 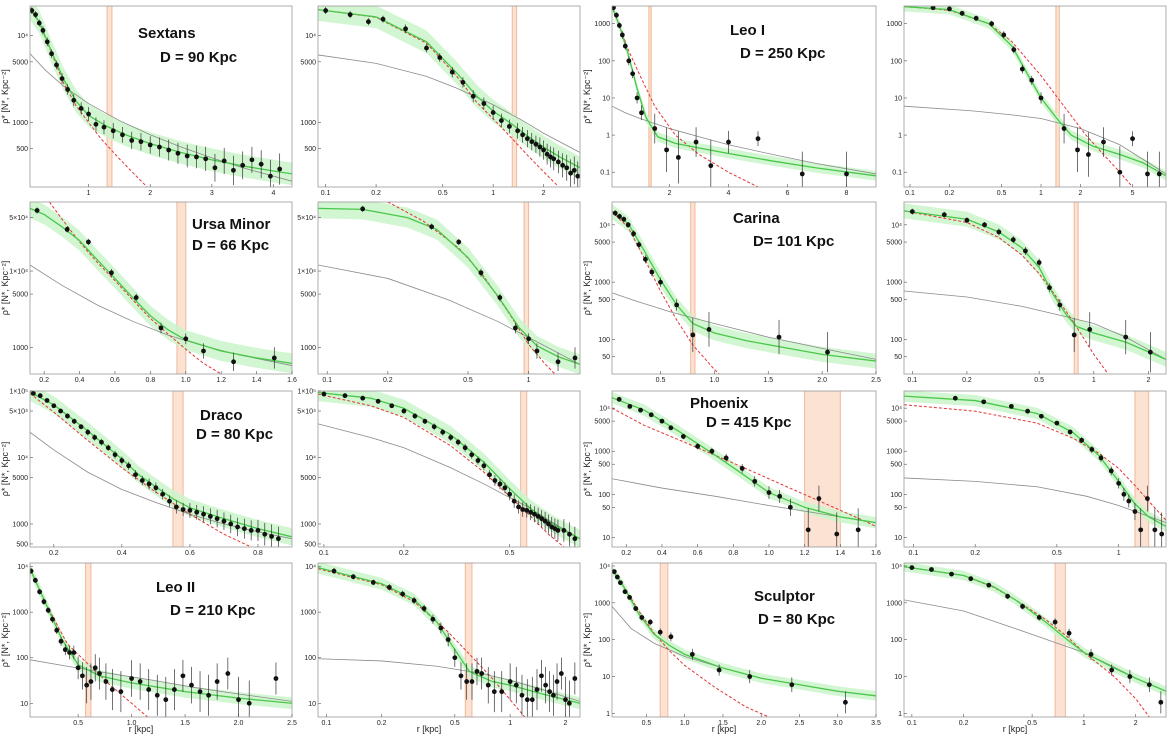 I want to click on x-tick-label: 0.8, so click(x=733, y=553).